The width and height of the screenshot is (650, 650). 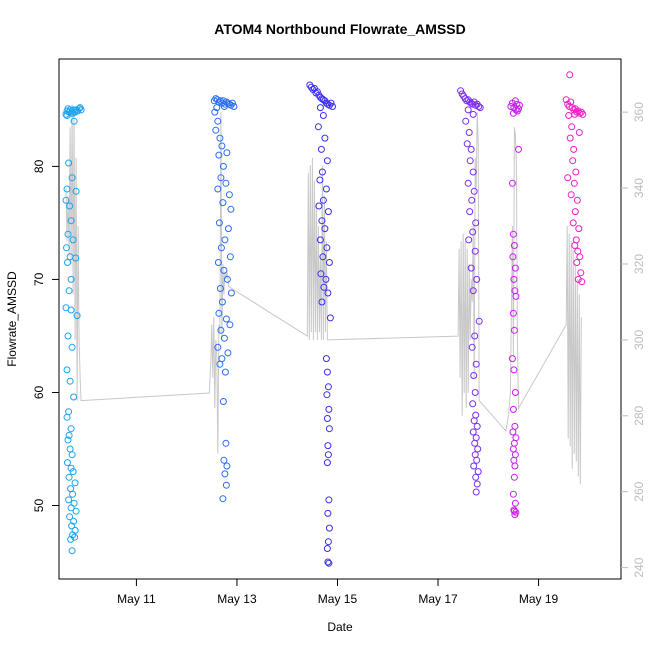 What do you see at coordinates (639, 567) in the screenshot?
I see `y2-tick-label: 240` at bounding box center [639, 567].